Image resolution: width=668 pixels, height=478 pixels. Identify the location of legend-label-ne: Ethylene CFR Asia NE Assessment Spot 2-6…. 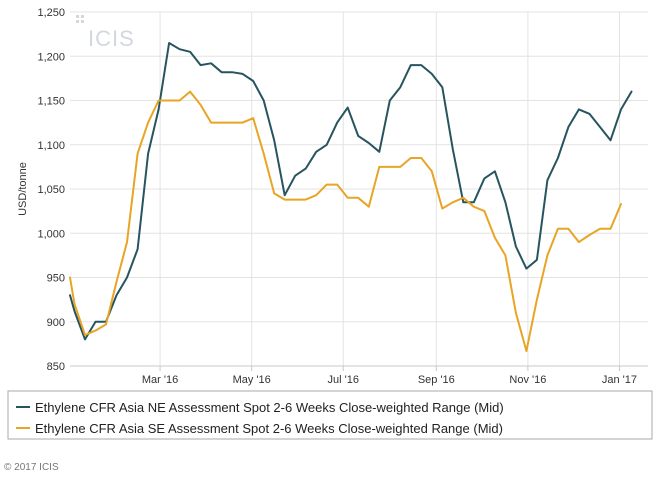
(269, 407).